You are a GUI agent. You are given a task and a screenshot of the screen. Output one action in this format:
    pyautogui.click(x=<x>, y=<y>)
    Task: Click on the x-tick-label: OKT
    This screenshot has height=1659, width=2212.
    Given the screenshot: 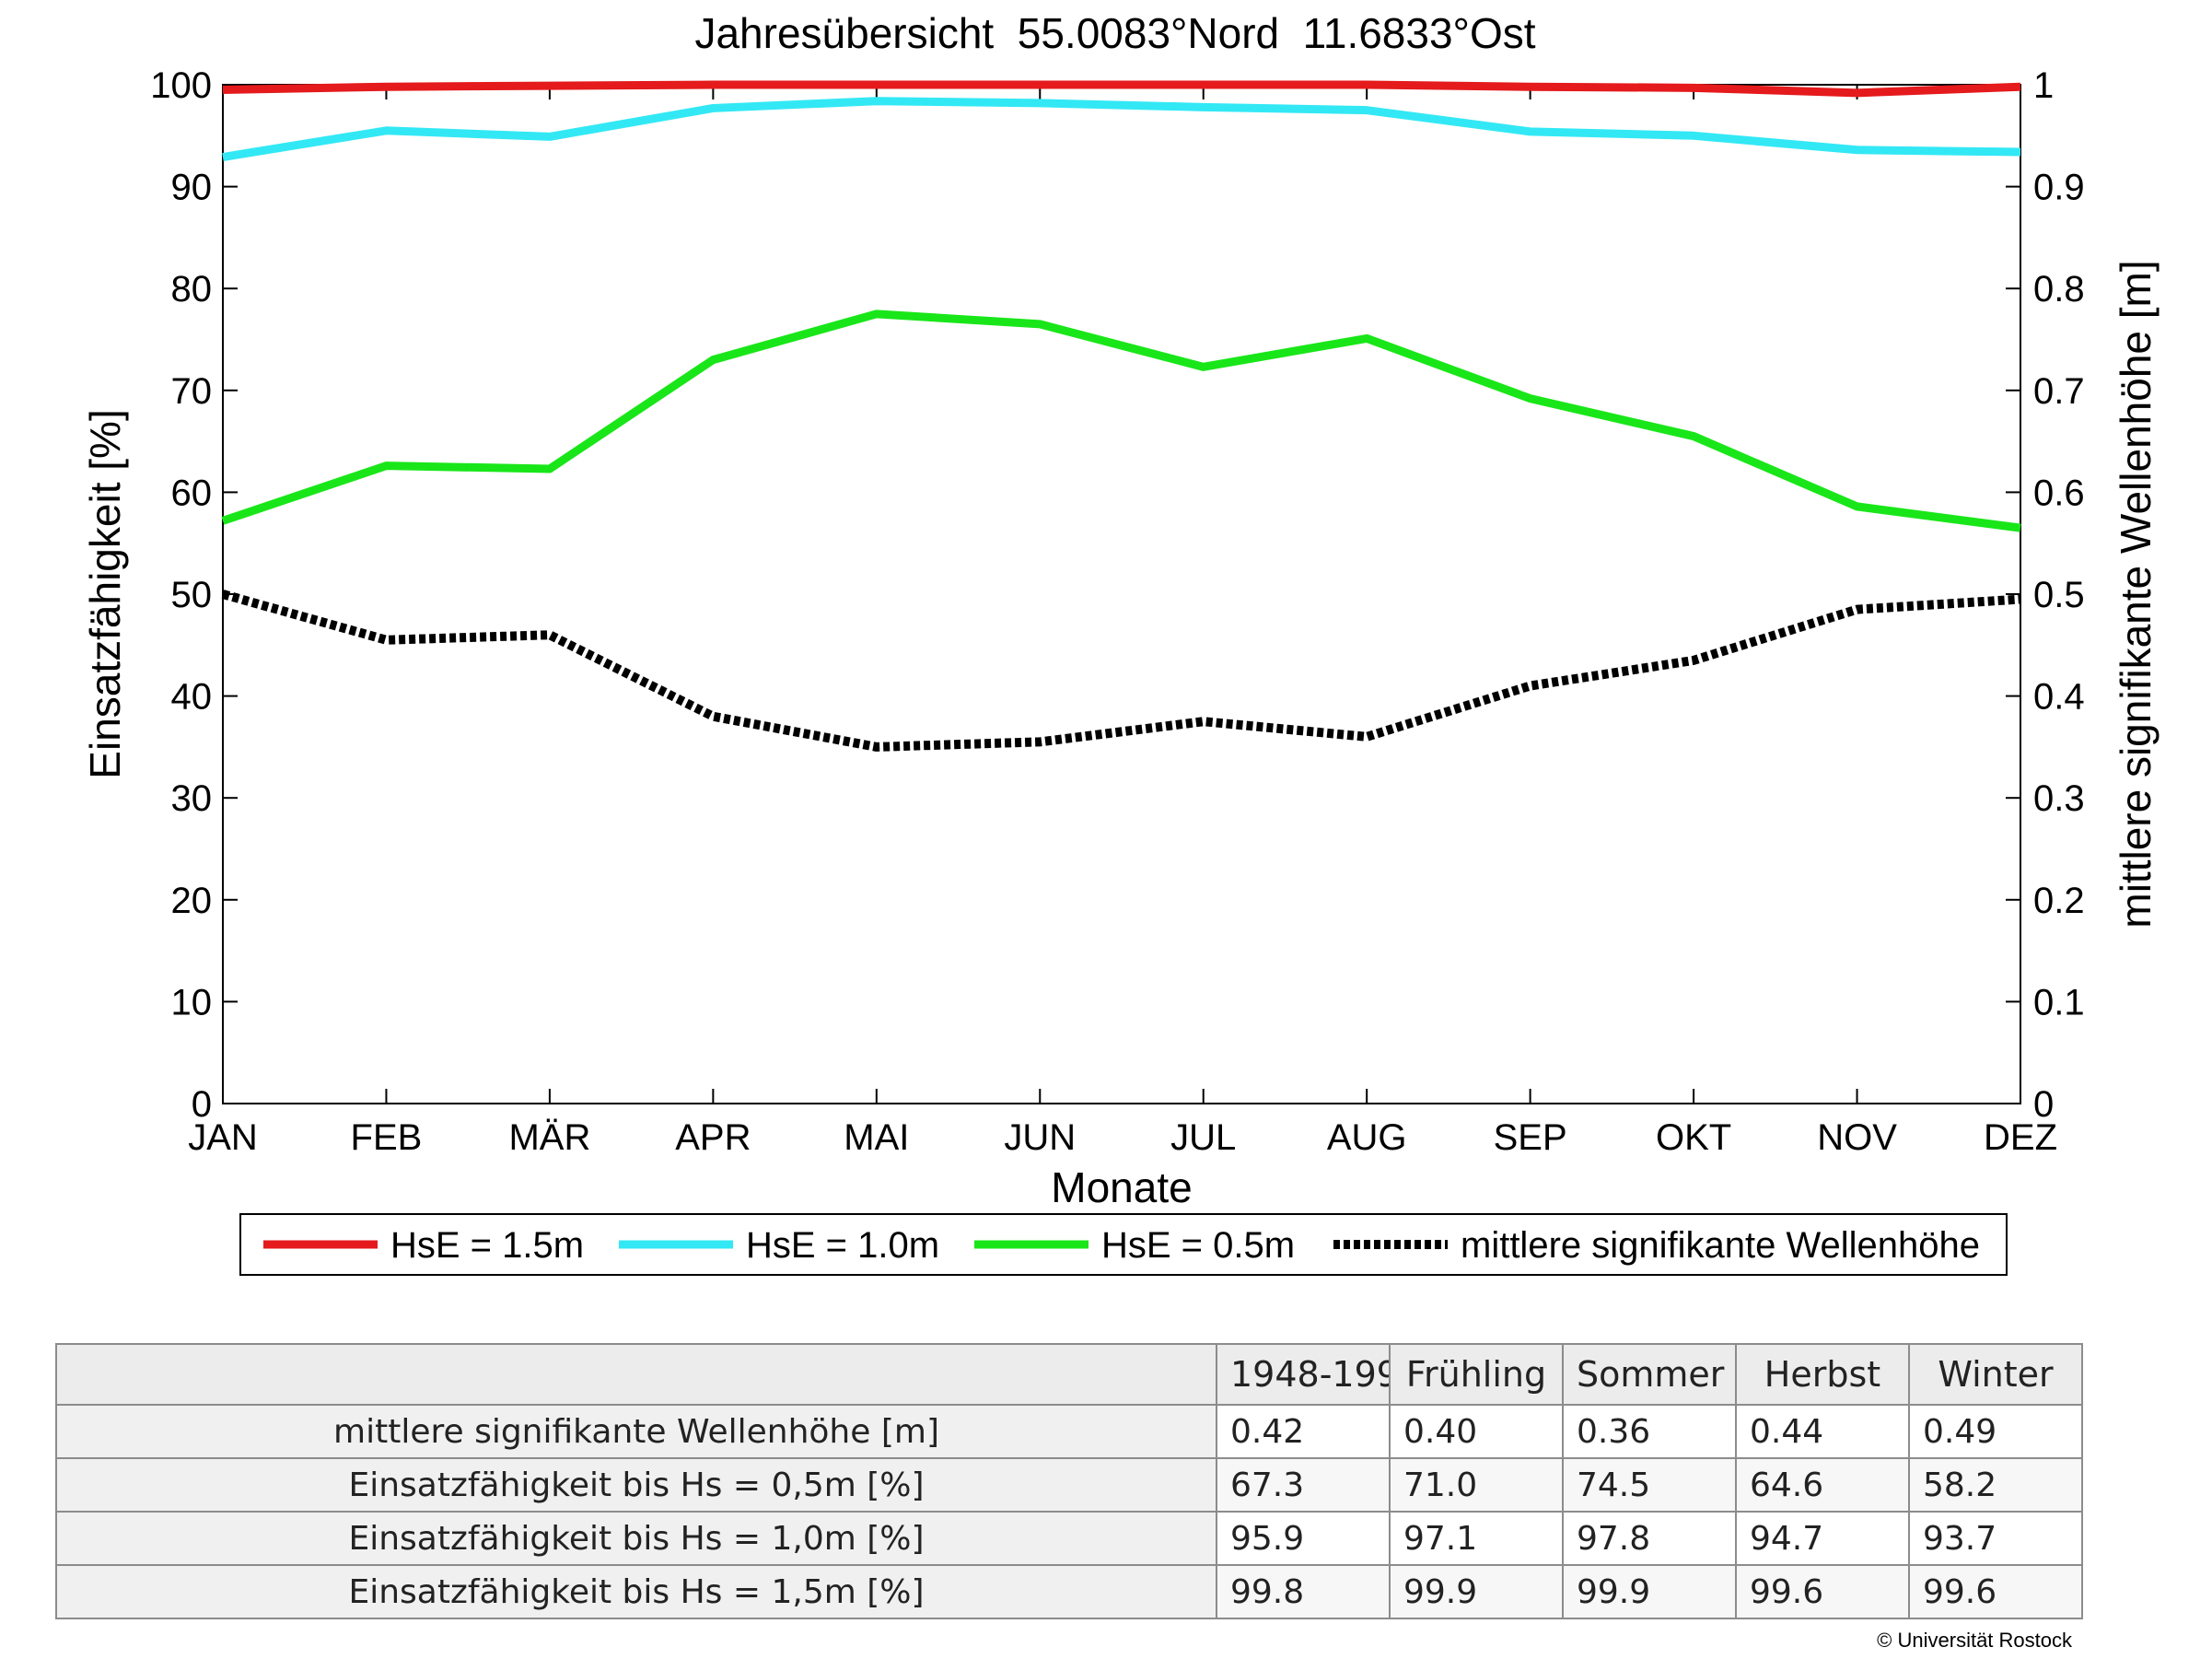 What is the action you would take?
    pyautogui.click(x=1694, y=1137)
    